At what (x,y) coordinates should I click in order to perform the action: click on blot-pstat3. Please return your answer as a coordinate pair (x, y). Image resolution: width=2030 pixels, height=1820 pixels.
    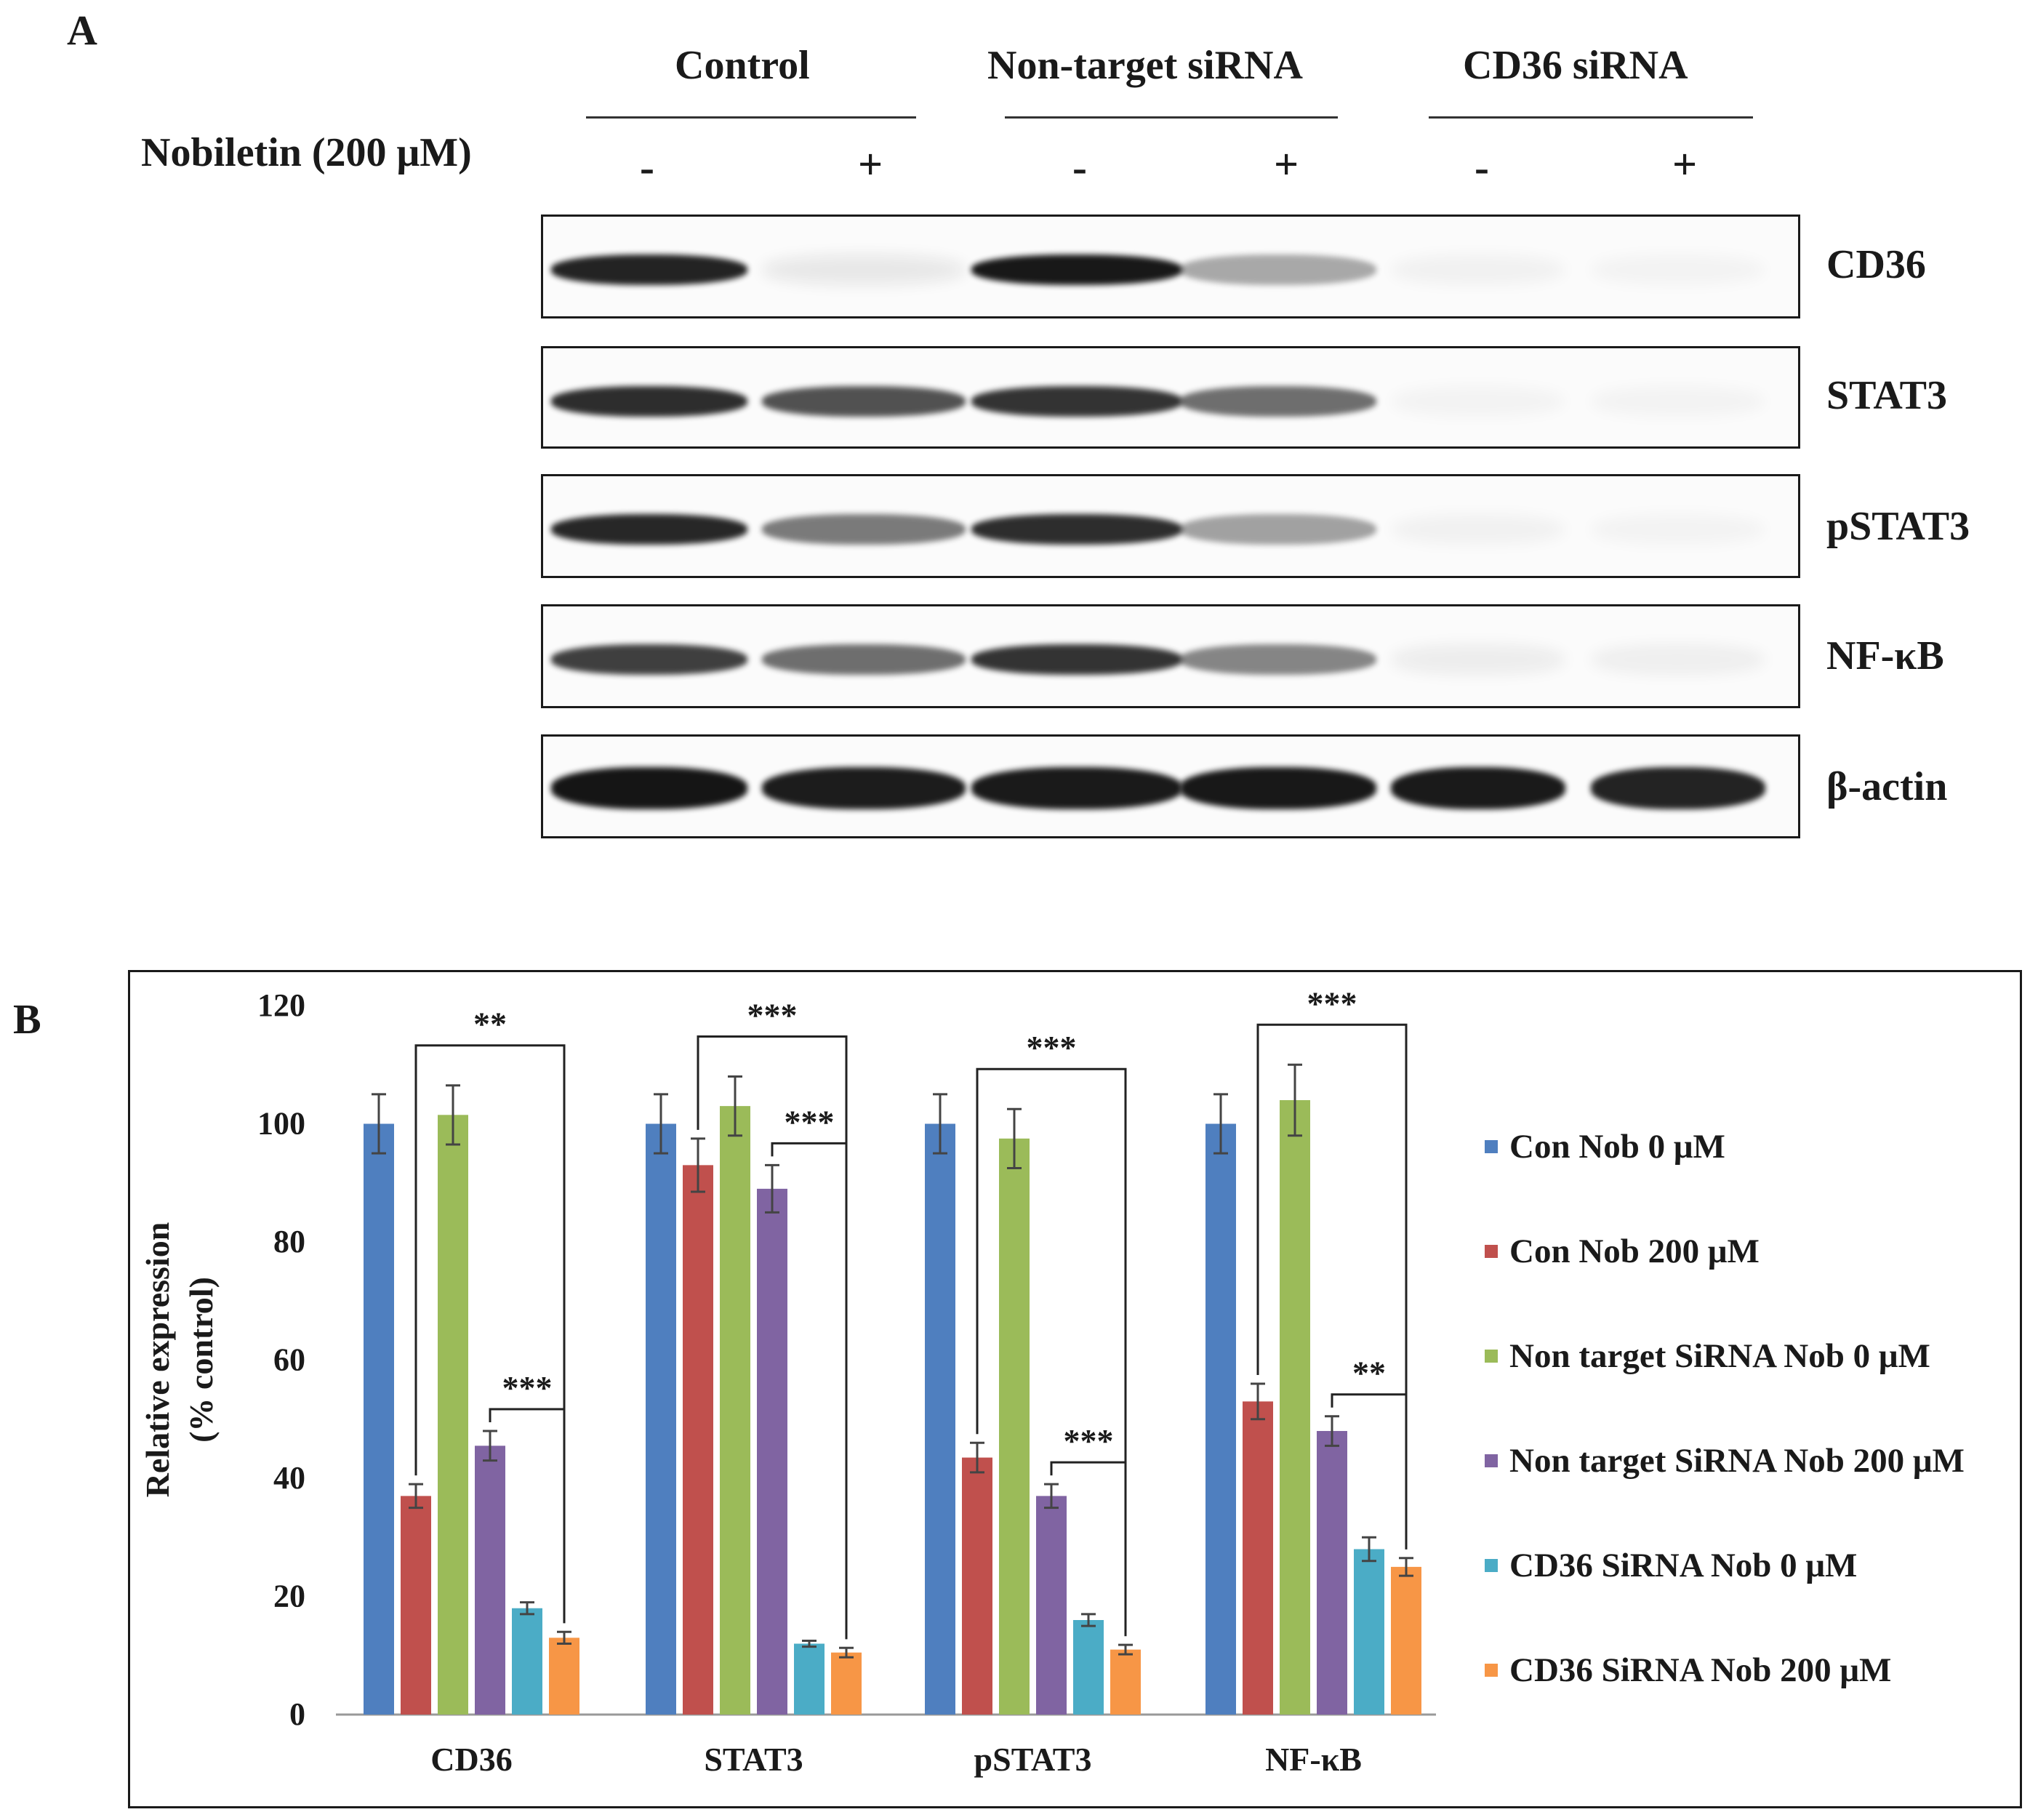
    Looking at the image, I should click on (1170, 526).